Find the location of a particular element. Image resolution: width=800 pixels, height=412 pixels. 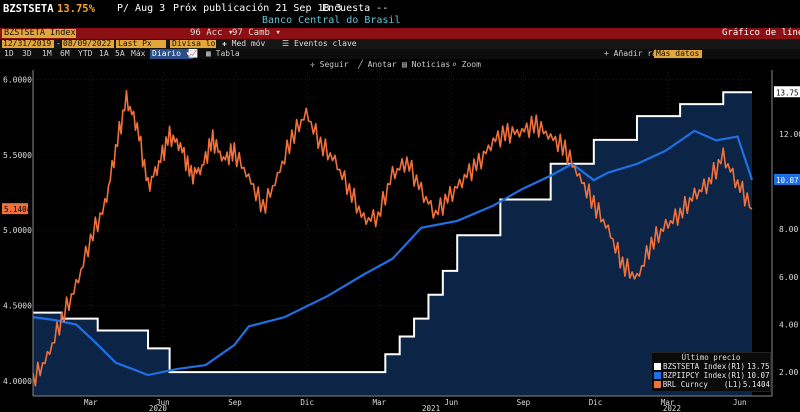

last-value: 13.75% is located at coordinates (76, 9).